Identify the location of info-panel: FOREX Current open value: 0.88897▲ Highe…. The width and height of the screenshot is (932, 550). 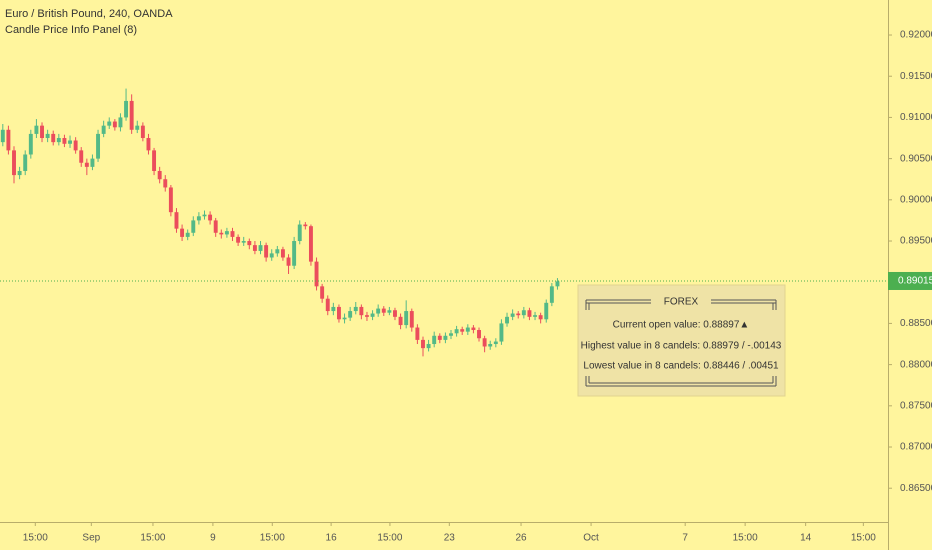
(681, 340).